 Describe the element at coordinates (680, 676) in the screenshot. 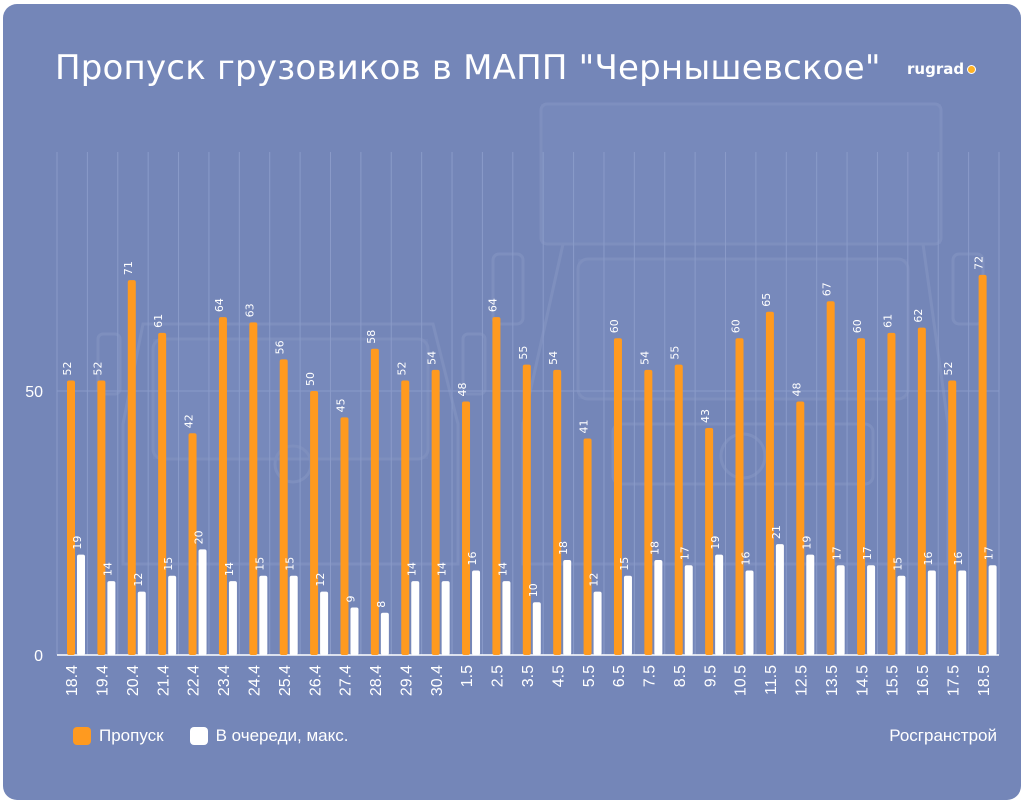

I see `x-tick-label: 8.5` at that location.